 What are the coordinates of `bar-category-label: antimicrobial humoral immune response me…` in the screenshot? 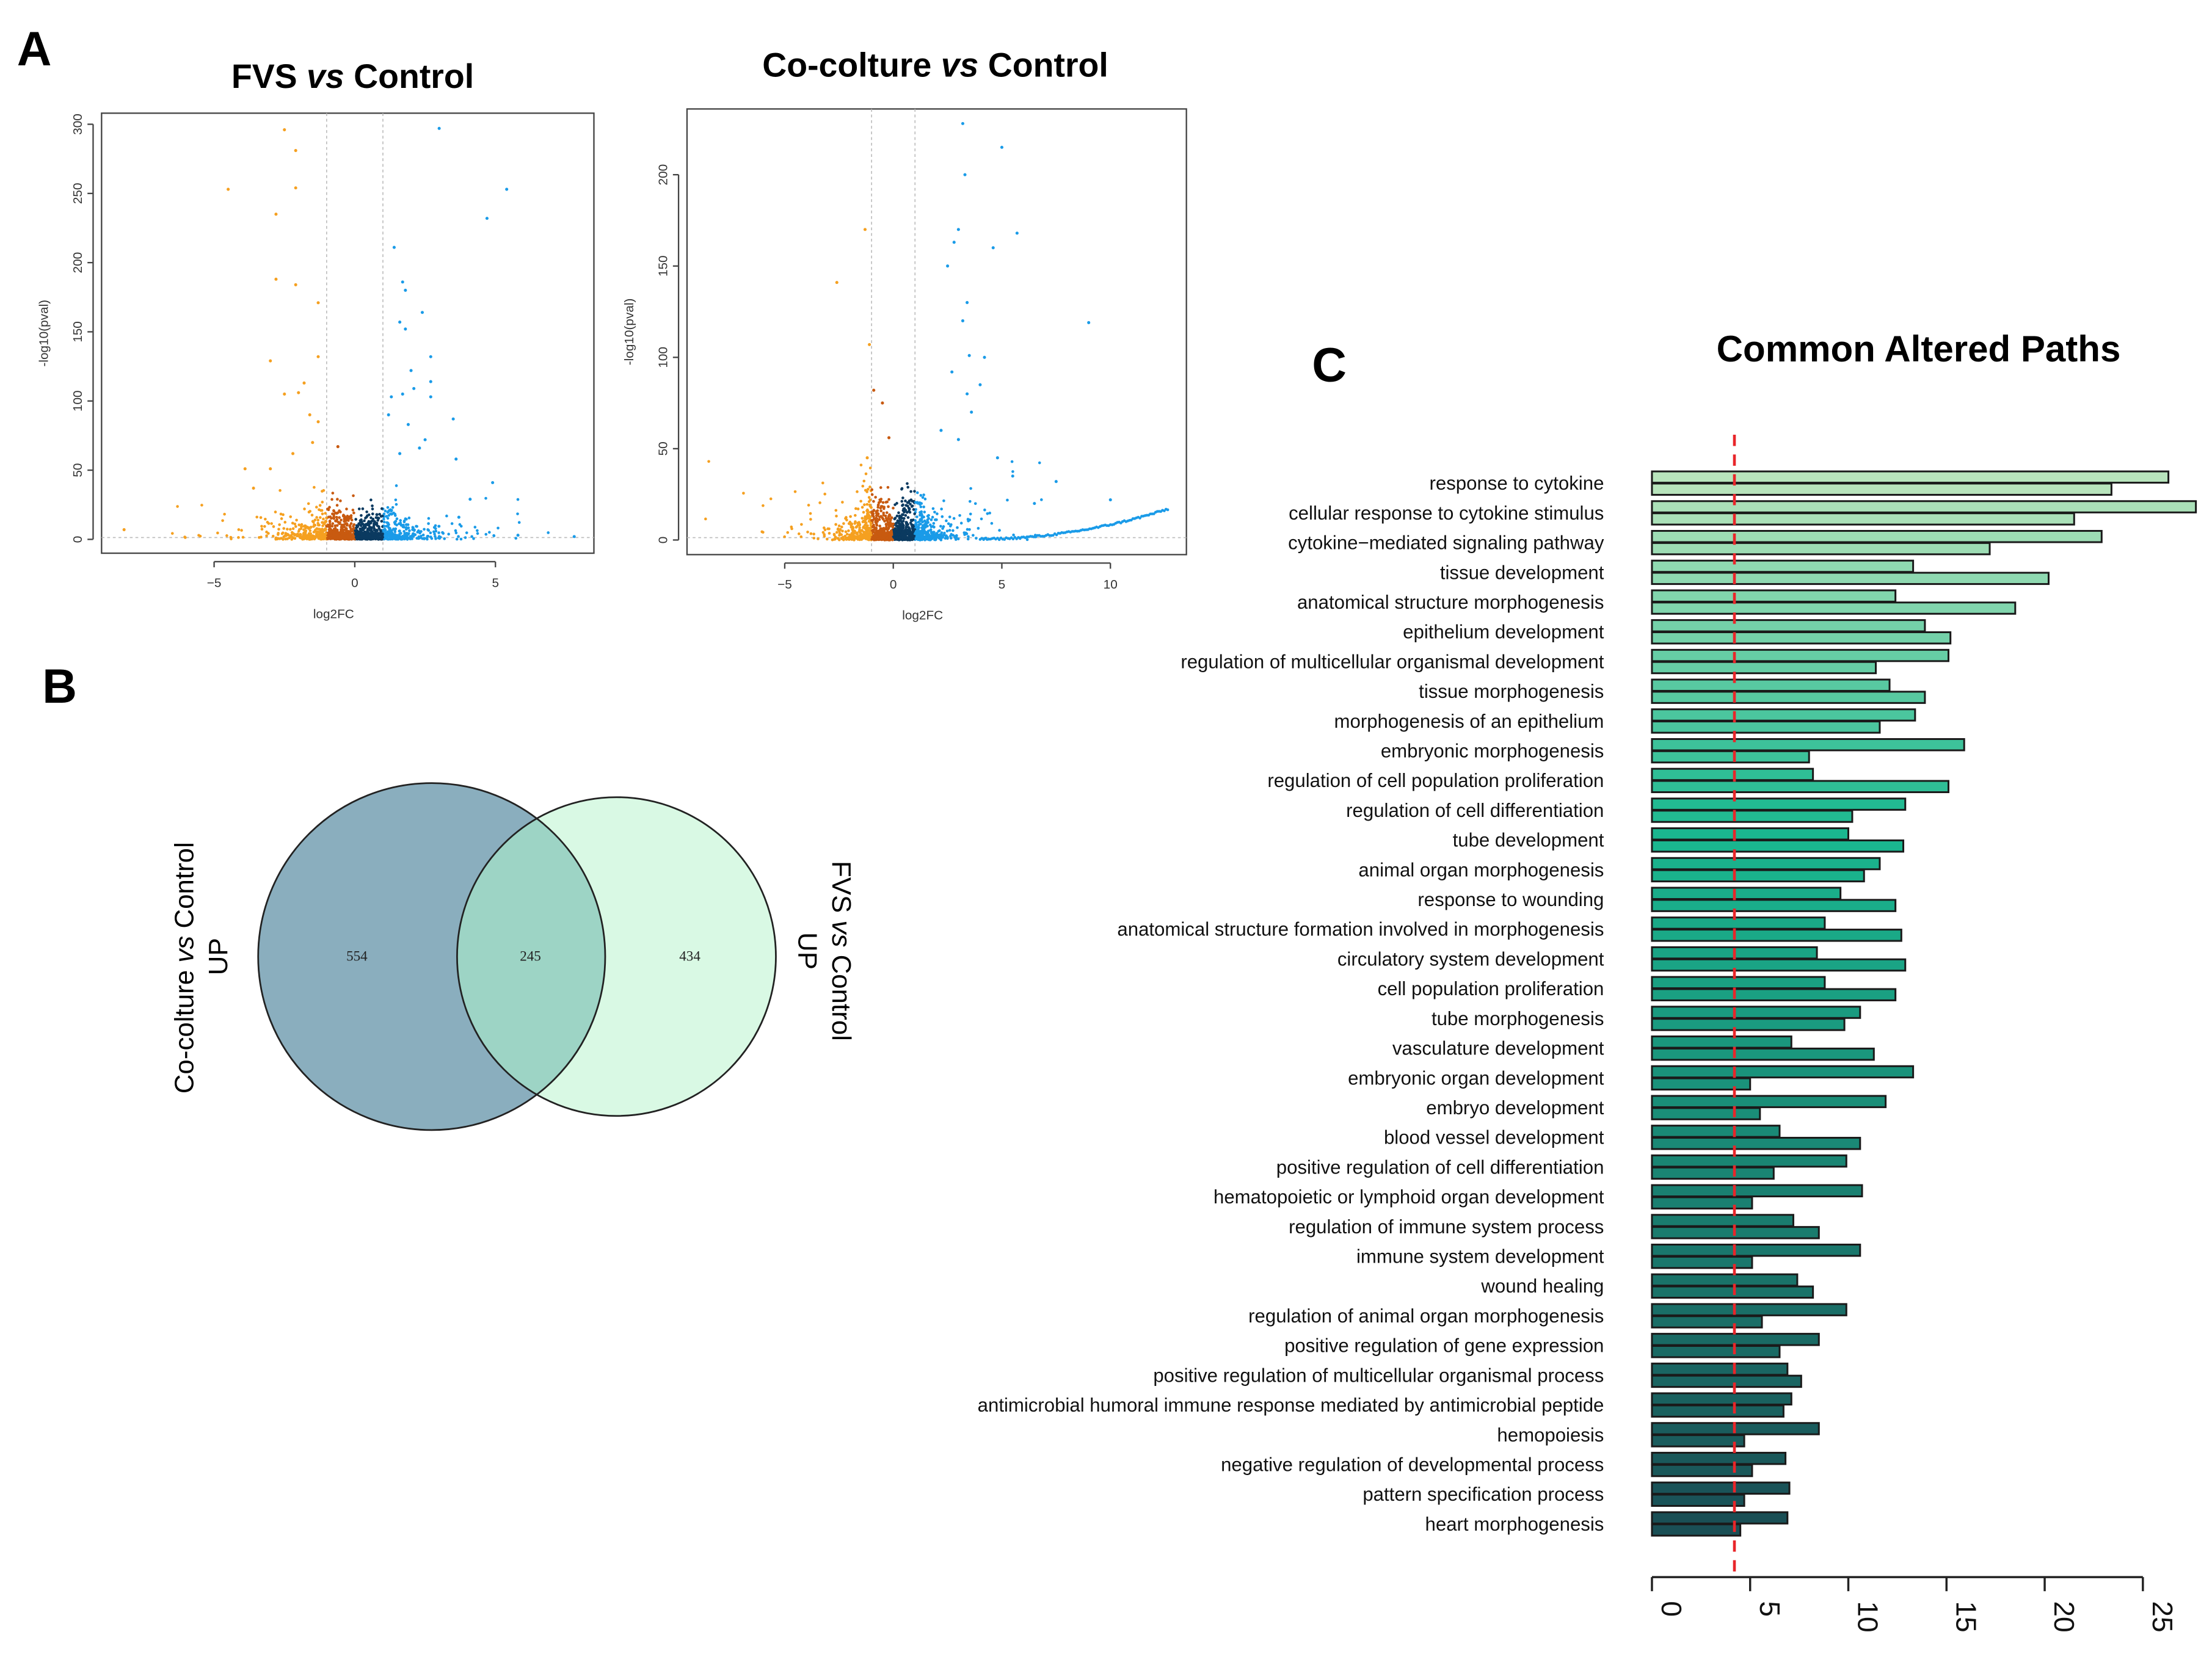 It's located at (1291, 1405).